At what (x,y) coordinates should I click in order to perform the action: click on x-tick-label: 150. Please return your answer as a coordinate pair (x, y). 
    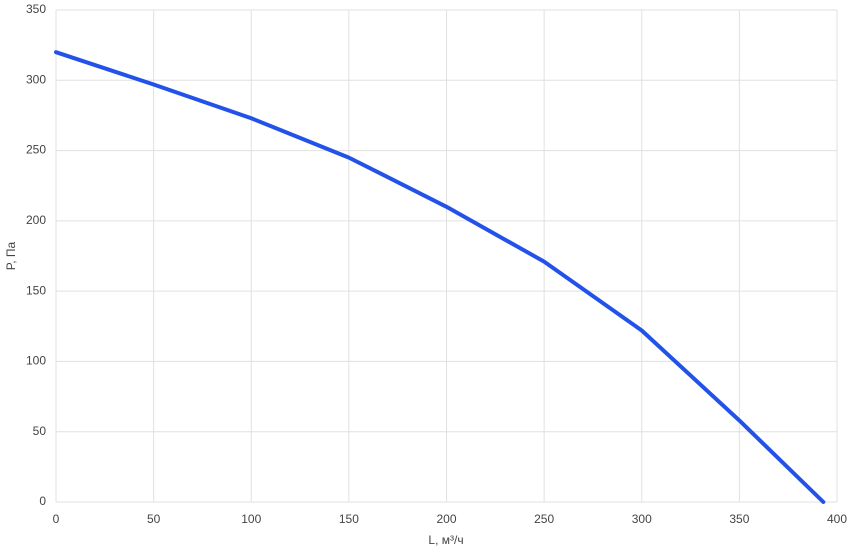
    Looking at the image, I should click on (349, 519).